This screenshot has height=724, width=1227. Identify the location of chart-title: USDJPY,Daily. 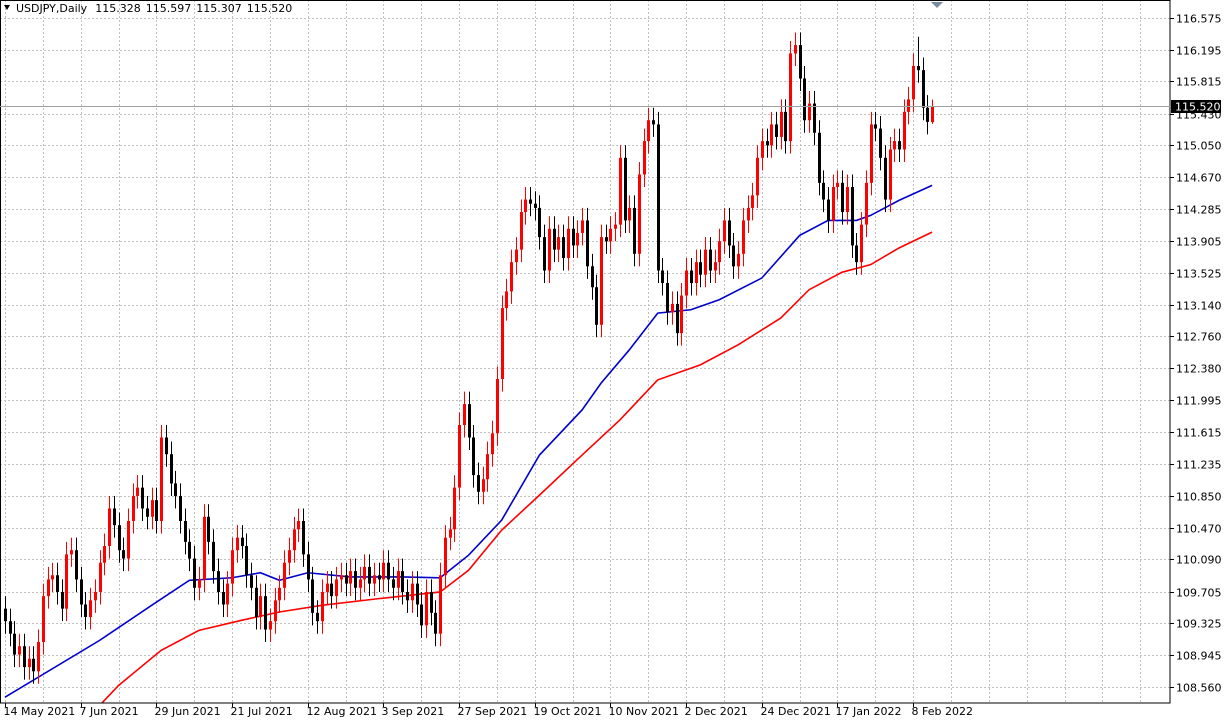
(52, 8).